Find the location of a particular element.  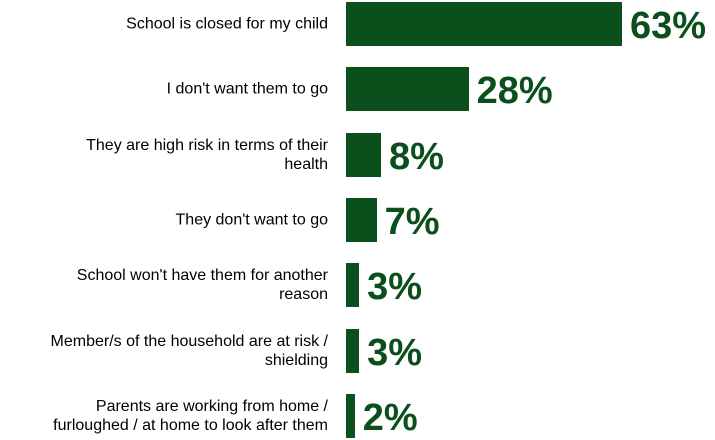

category-label: School won't have them for another reason is located at coordinates (164, 285).